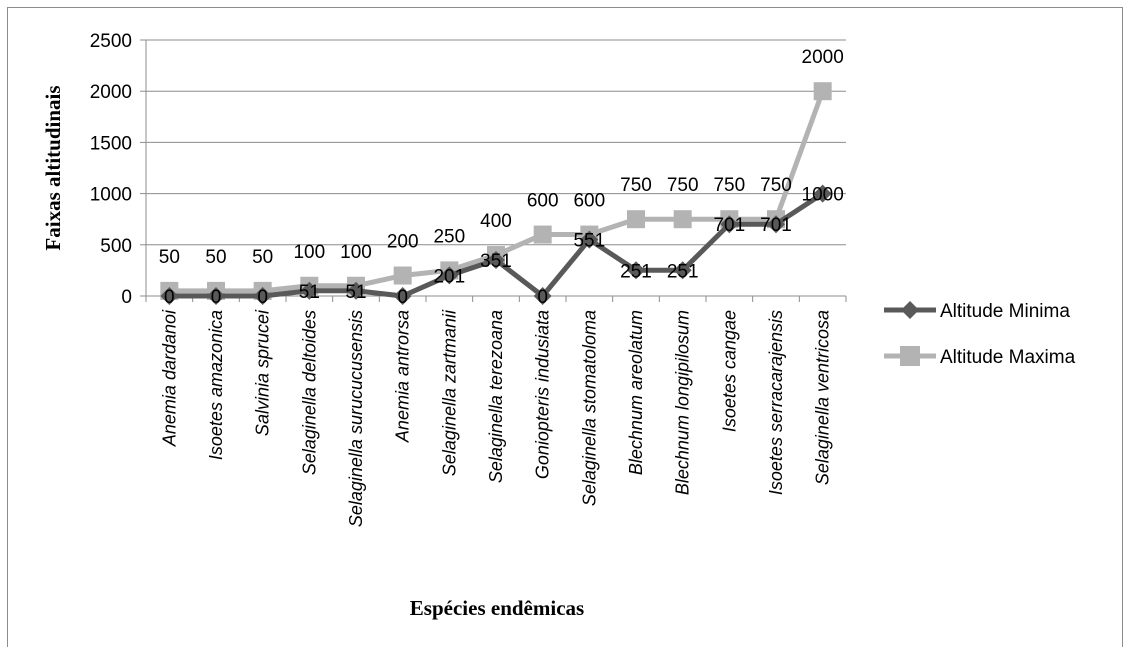  Describe the element at coordinates (543, 394) in the screenshot. I see `x-category-label: Goniopteris indusiata` at that location.